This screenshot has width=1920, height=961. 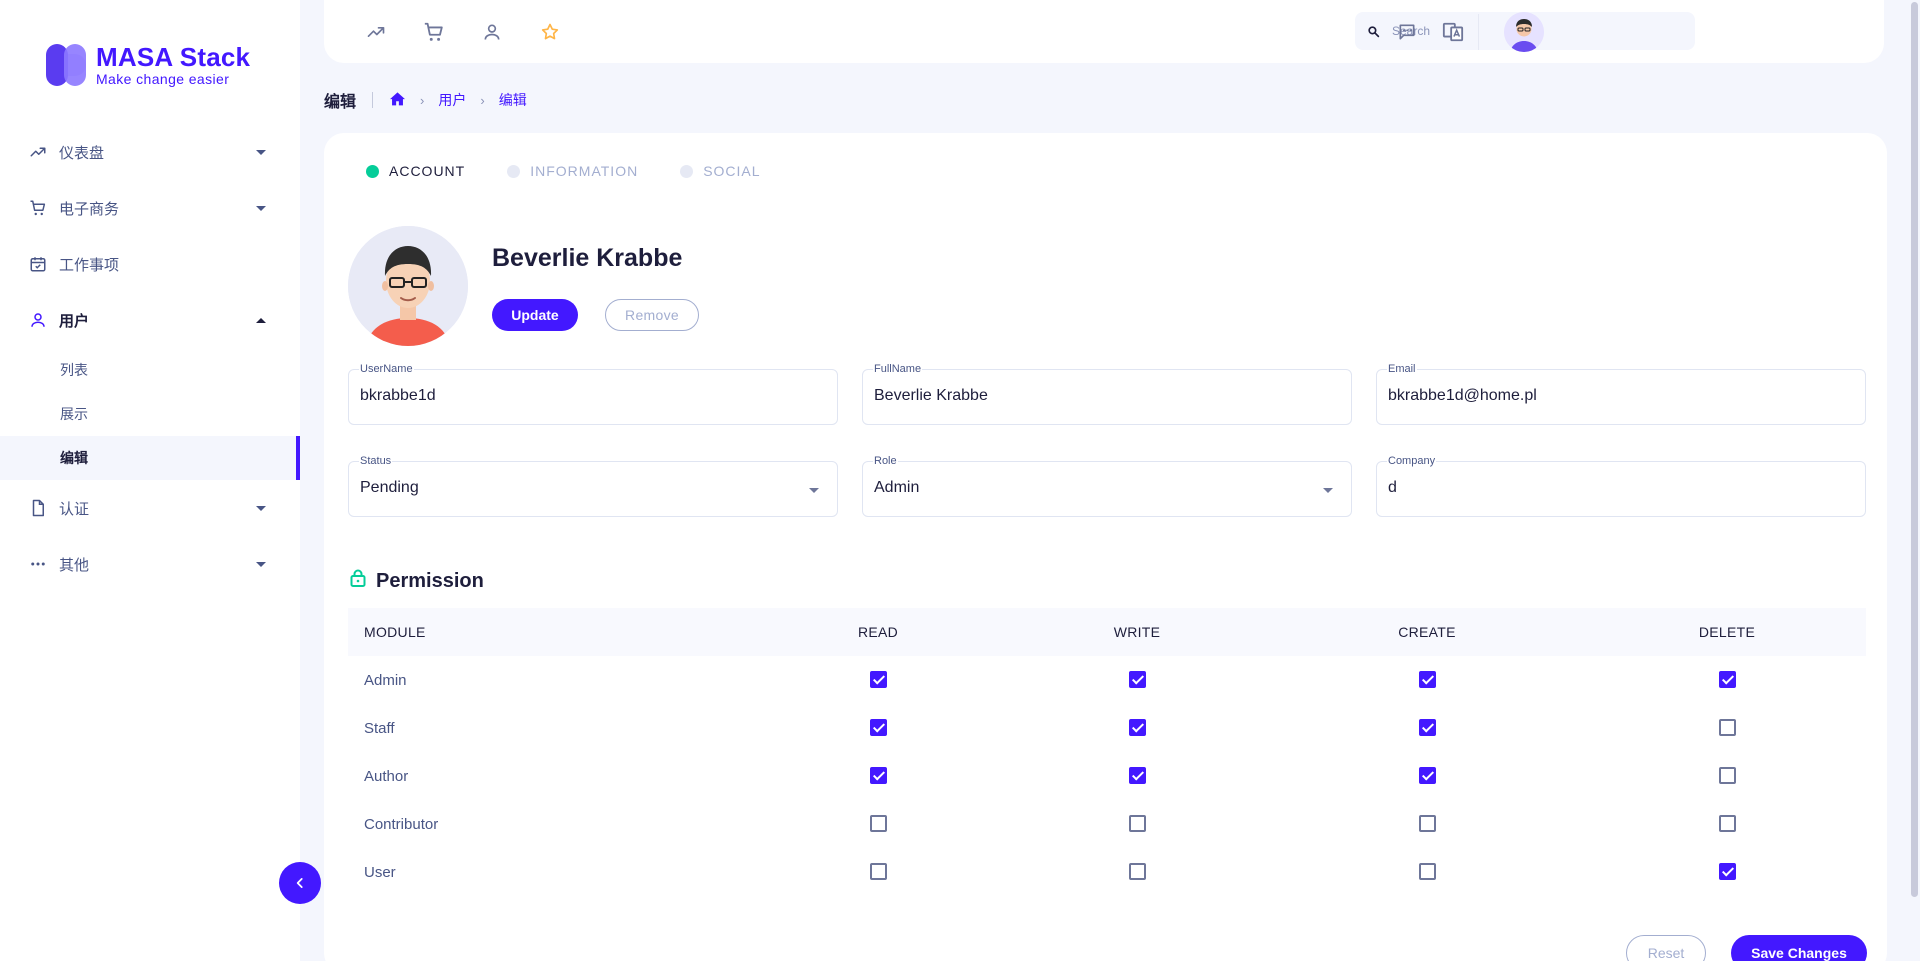 What do you see at coordinates (1374, 31) in the screenshot?
I see `search-icon` at bounding box center [1374, 31].